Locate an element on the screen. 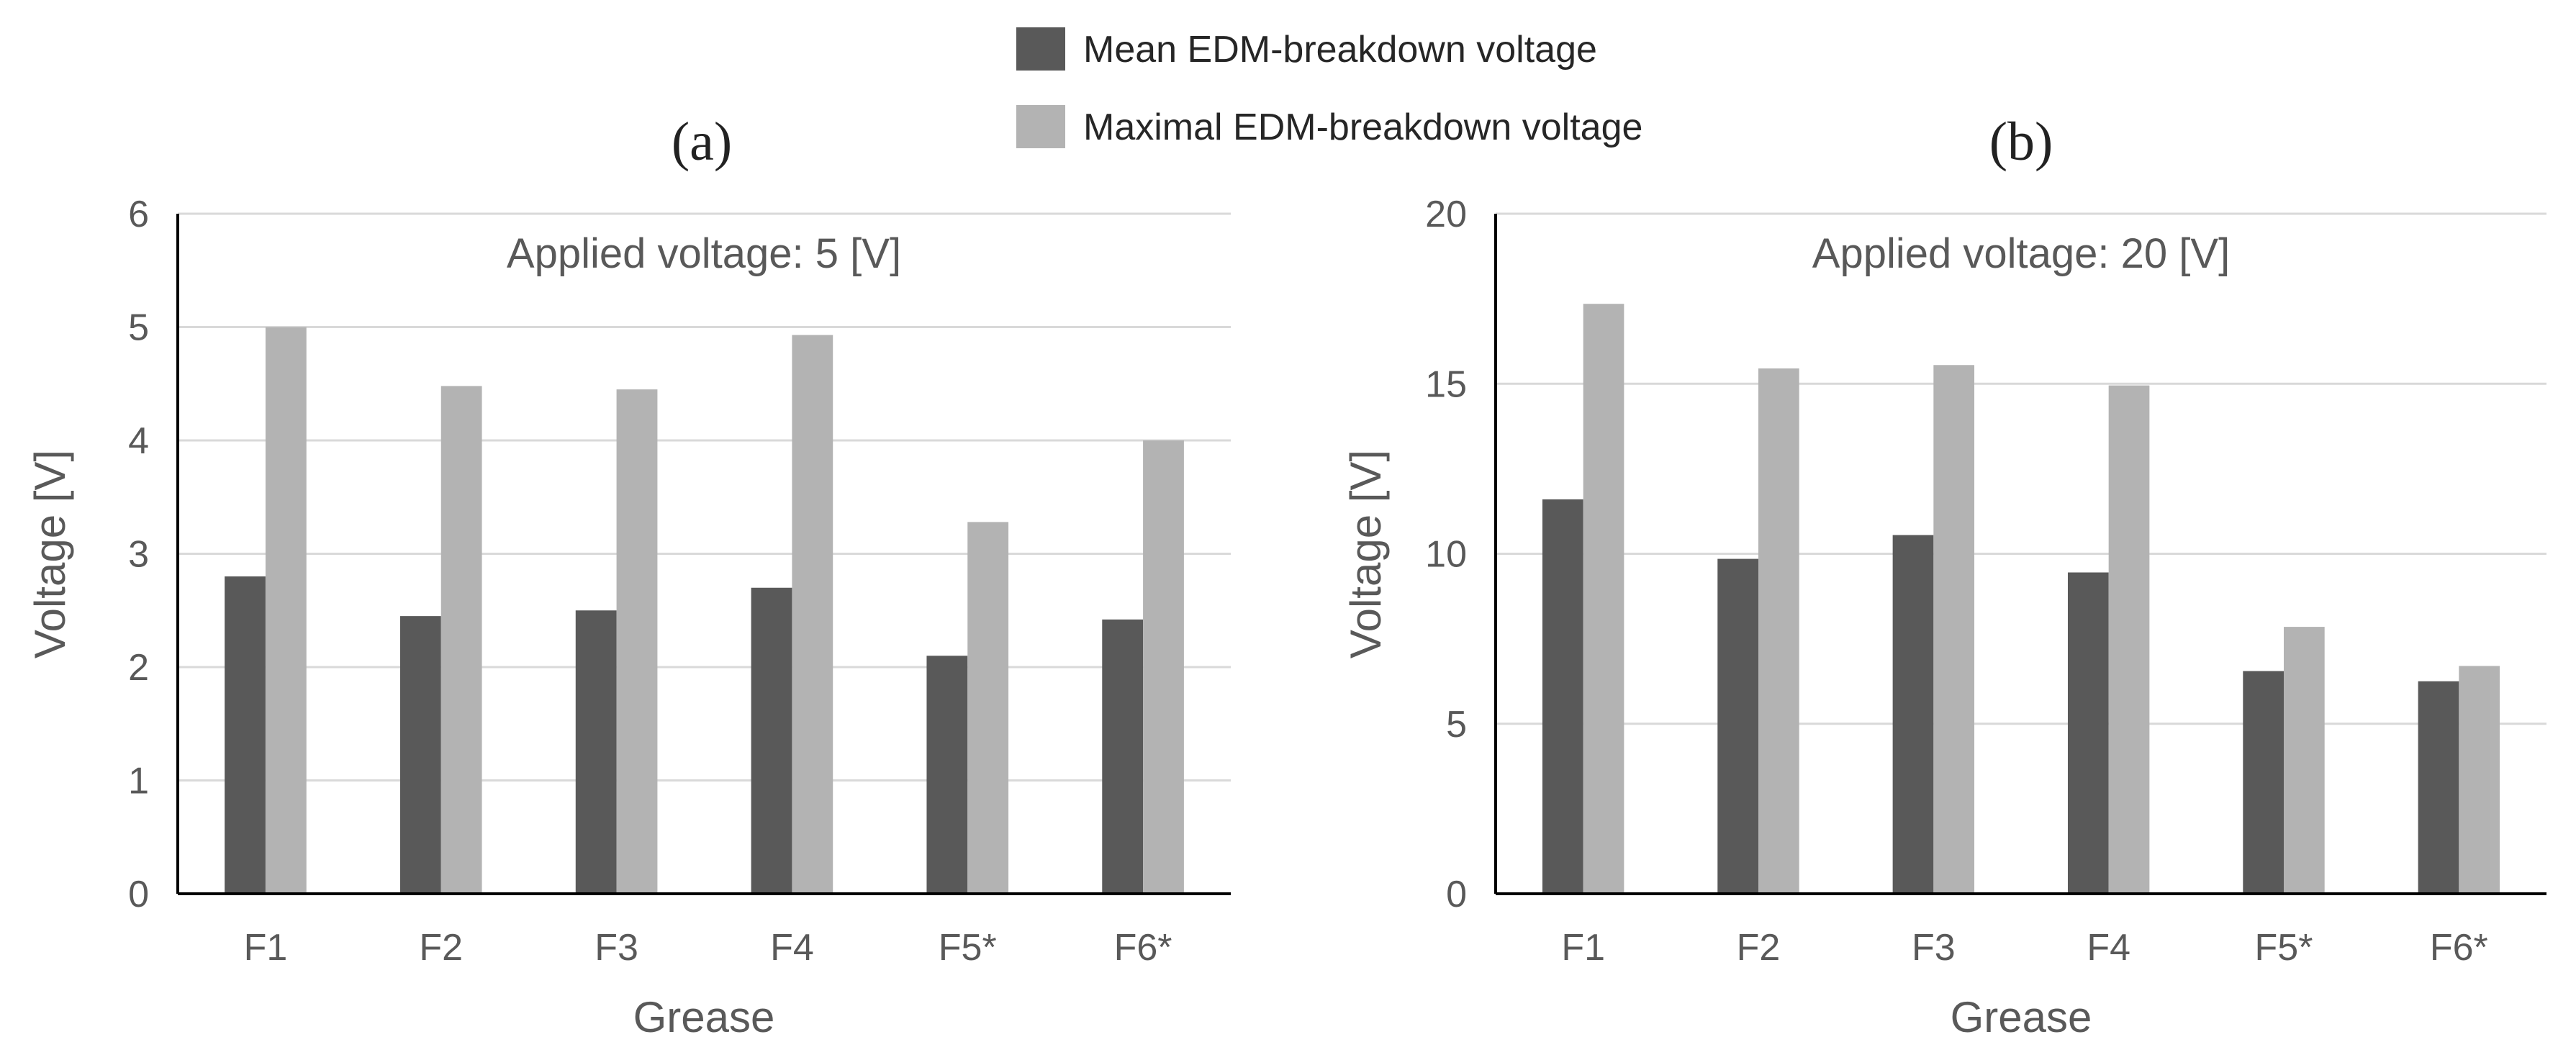 This screenshot has height=1060, width=2576. y-tick-label-b-0: 0 is located at coordinates (1457, 894).